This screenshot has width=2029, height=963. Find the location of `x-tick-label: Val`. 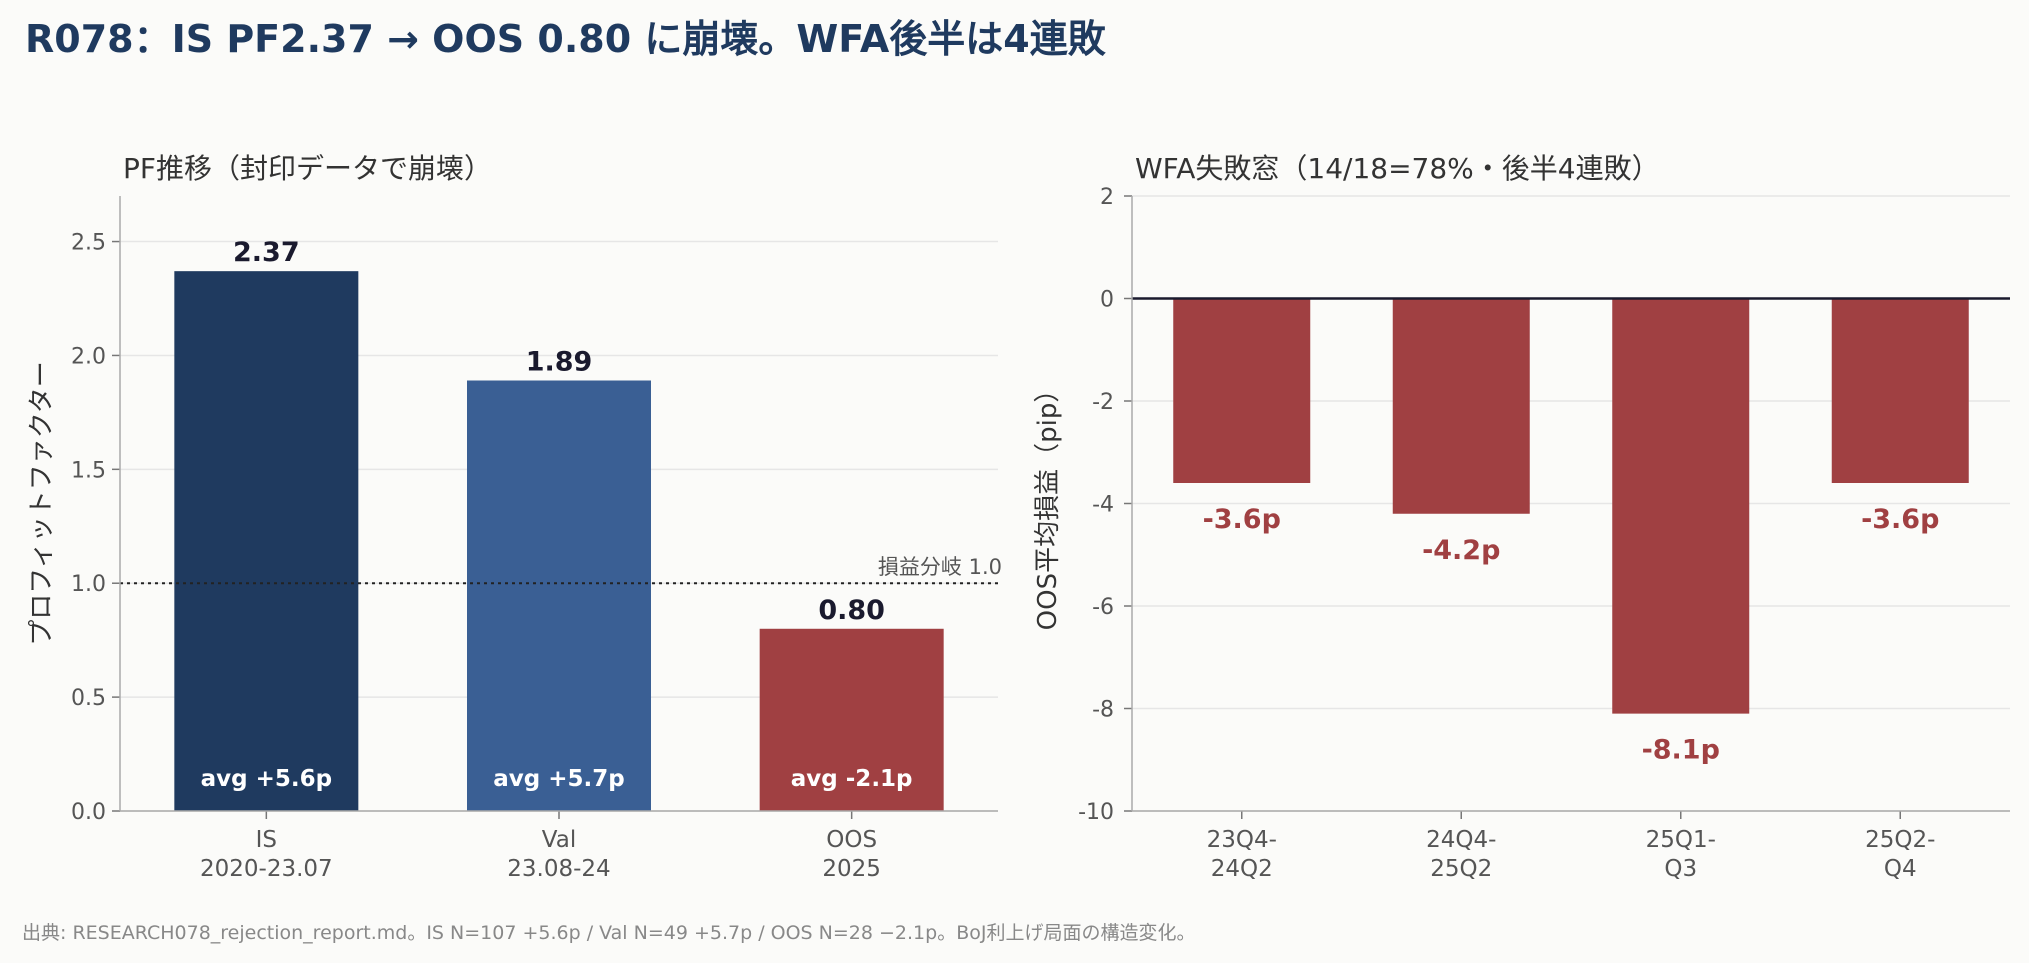

x-tick-label: Val is located at coordinates (559, 840).